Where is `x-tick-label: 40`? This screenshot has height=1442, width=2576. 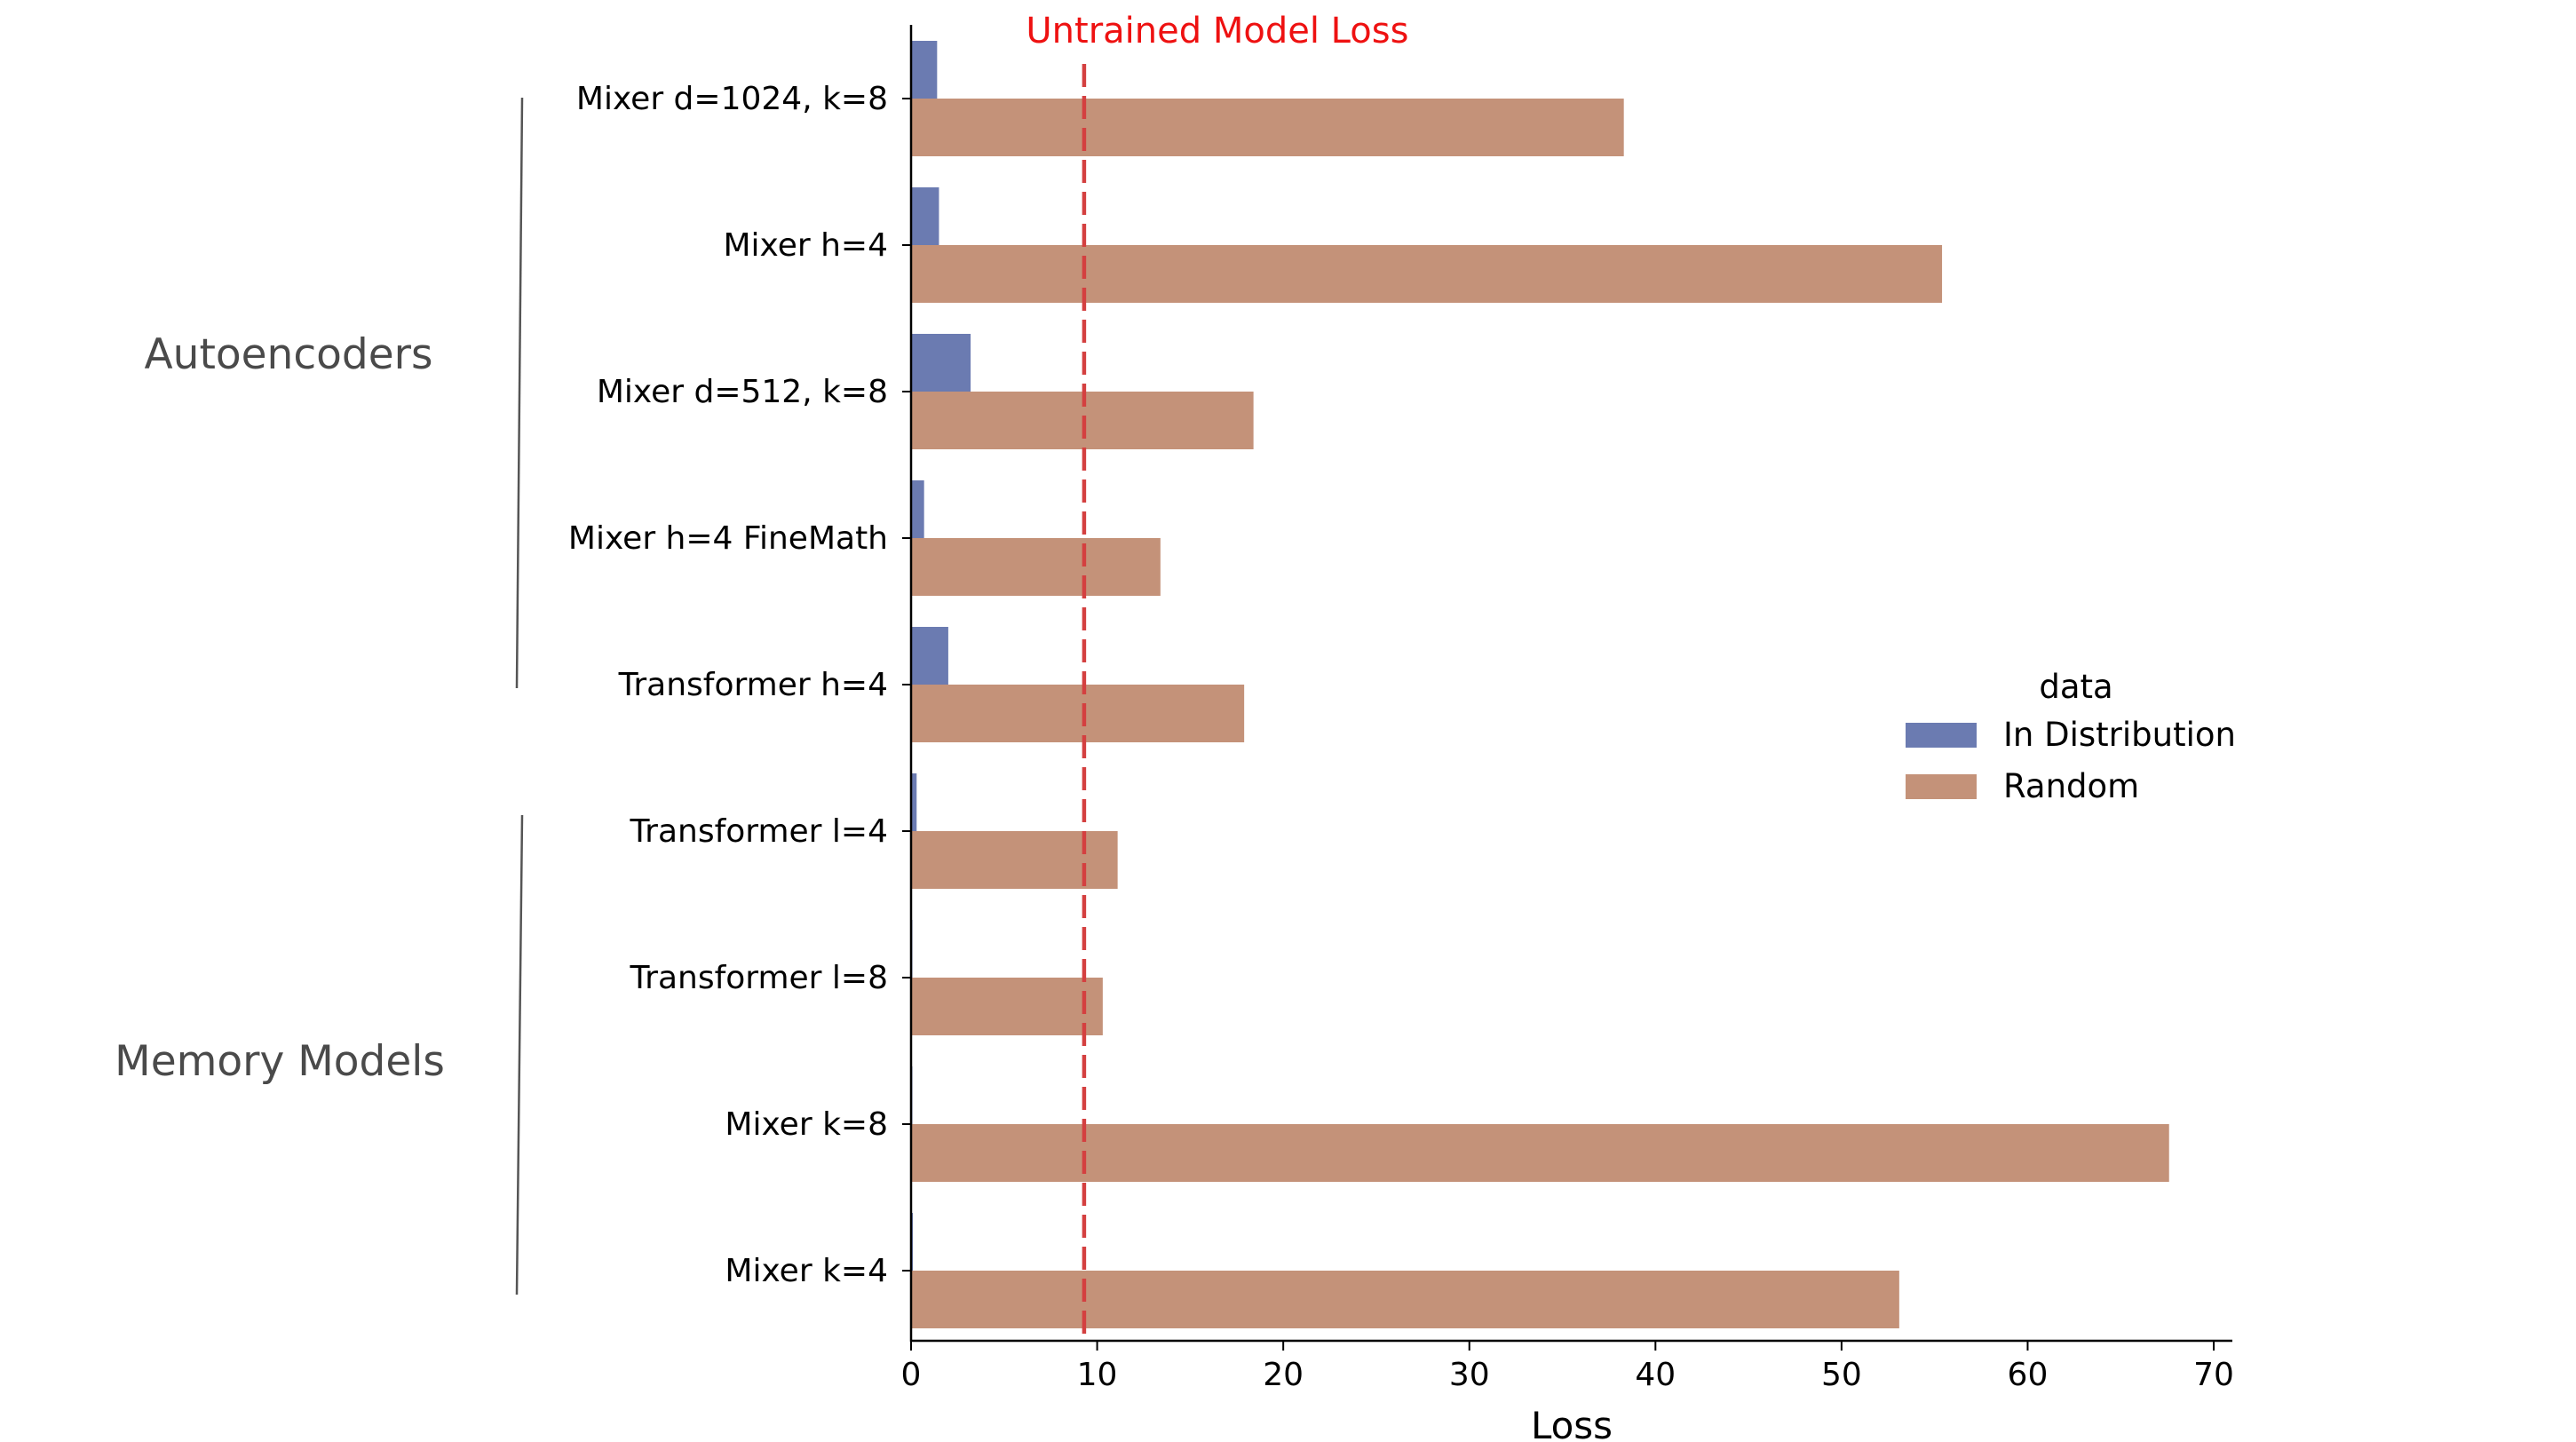
x-tick-label: 40 is located at coordinates (1656, 1375).